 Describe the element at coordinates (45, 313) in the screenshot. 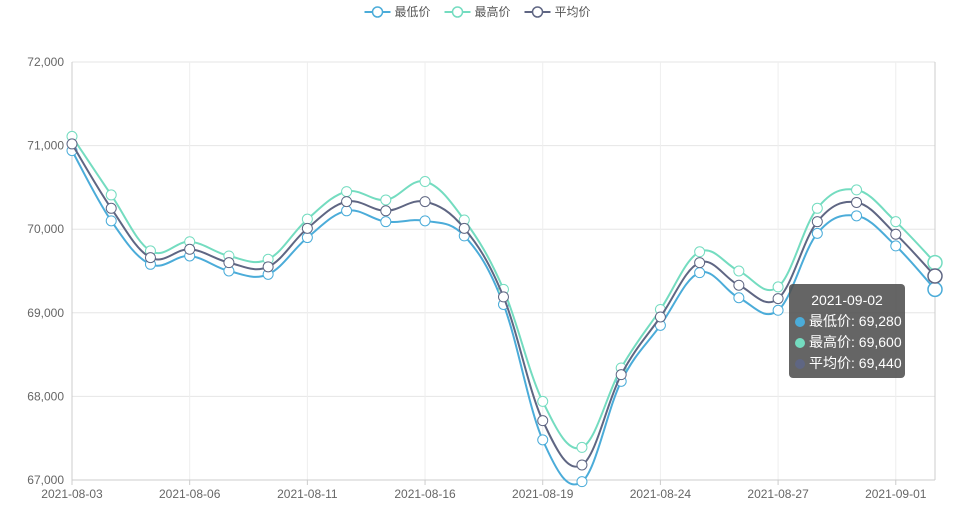

I see `y-tick-label: 69,000` at that location.